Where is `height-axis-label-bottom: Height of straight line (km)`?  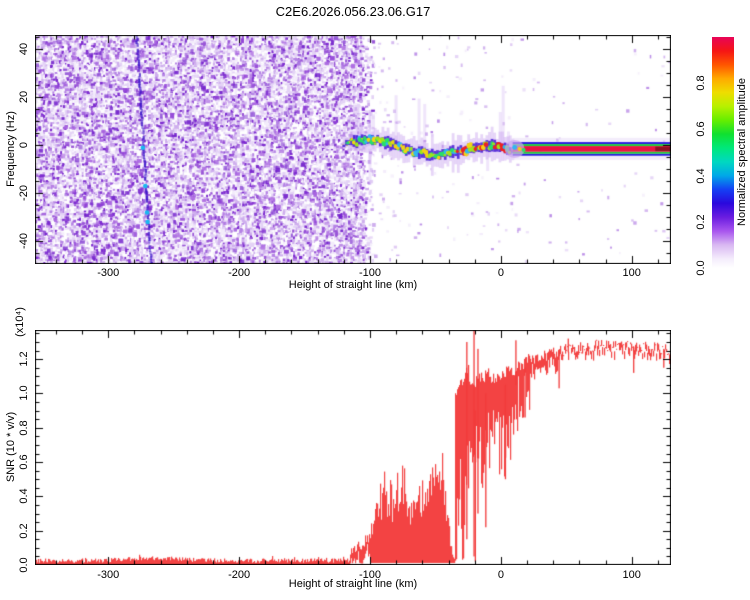
height-axis-label-bottom: Height of straight line (km) is located at coordinates (353, 584).